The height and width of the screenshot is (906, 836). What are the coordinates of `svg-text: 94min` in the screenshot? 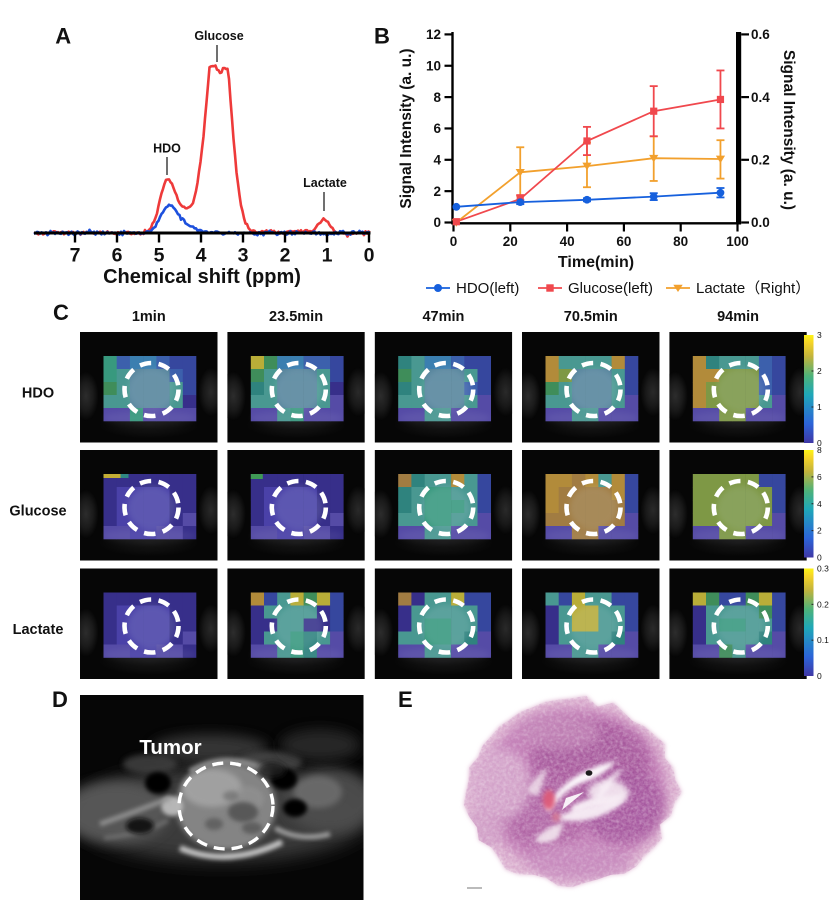 It's located at (738, 317).